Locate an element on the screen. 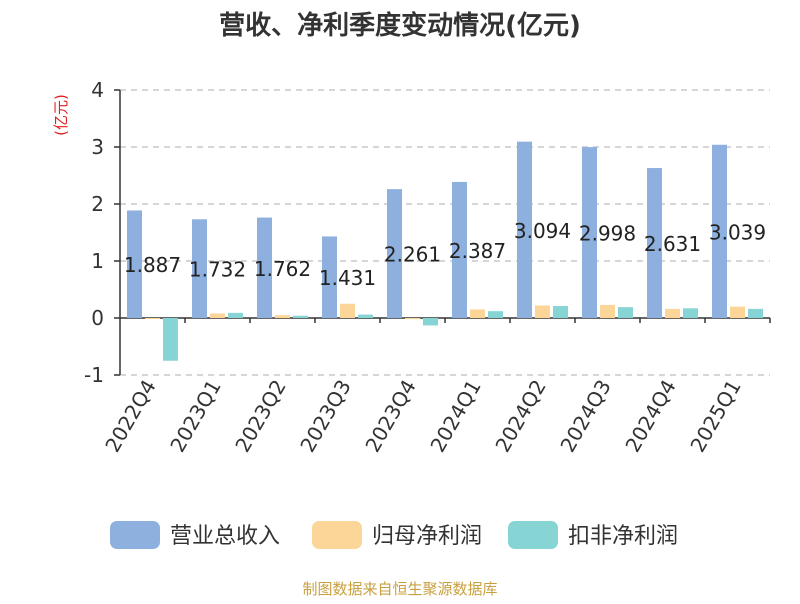  data-label: 3.039 is located at coordinates (737, 232).